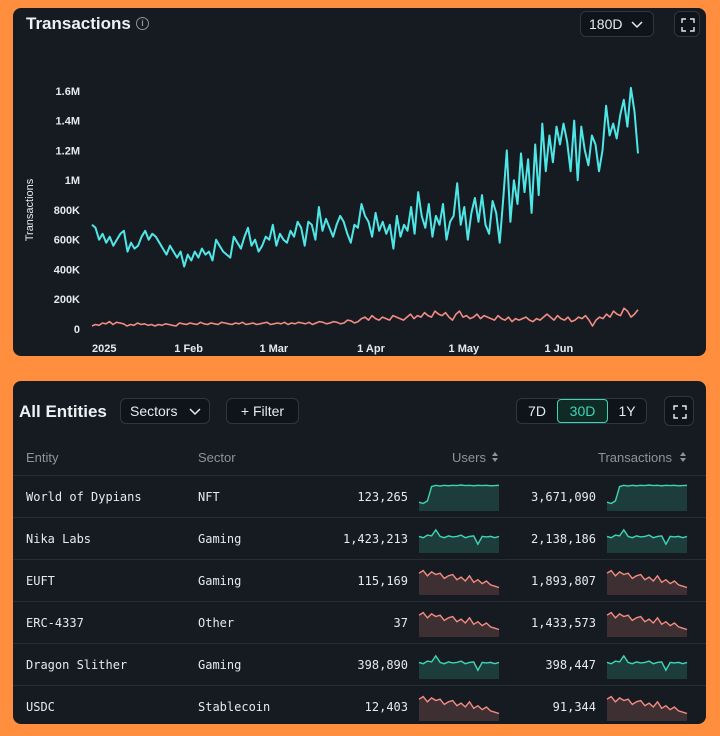 The width and height of the screenshot is (720, 736). Describe the element at coordinates (72, 181) in the screenshot. I see `y-tick-label: 1M` at that location.